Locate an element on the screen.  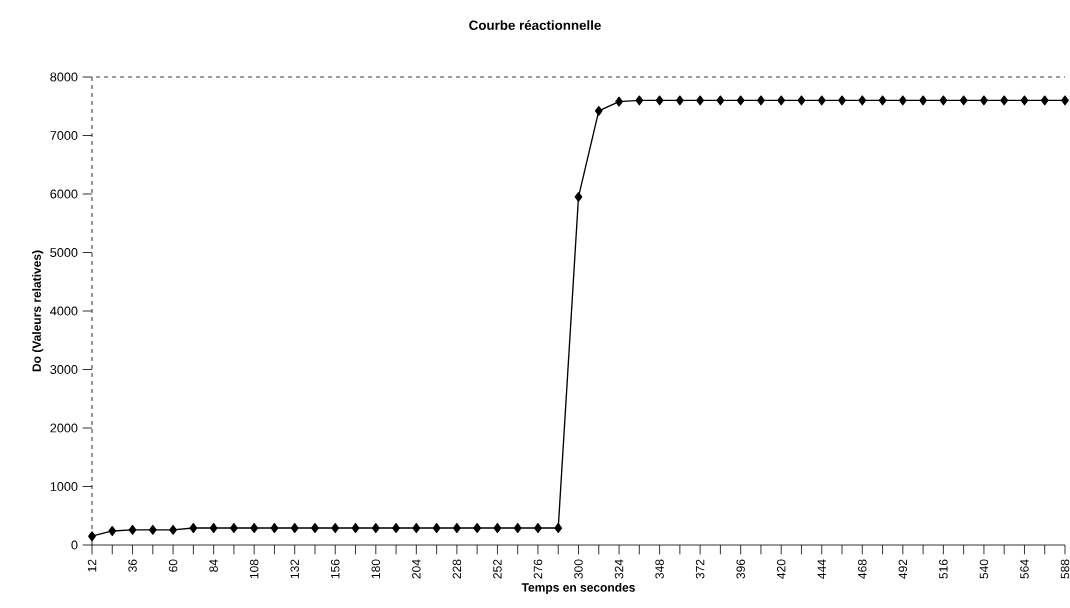
x-tick-label: 324 is located at coordinates (619, 569).